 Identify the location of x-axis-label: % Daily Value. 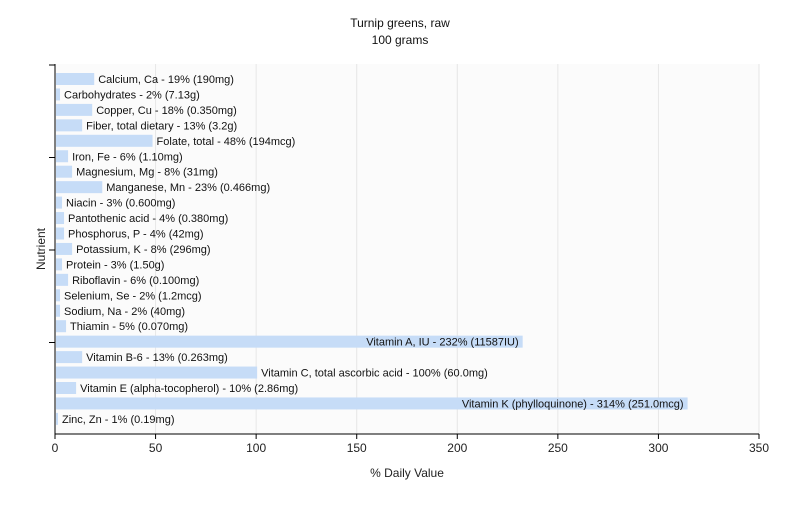
(407, 473).